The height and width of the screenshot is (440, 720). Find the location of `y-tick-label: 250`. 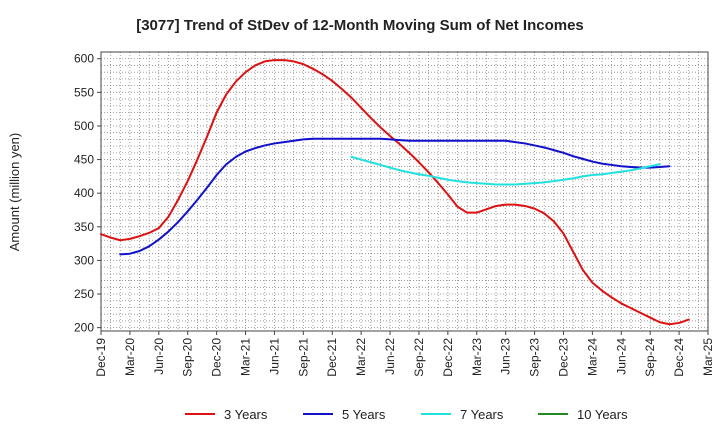

y-tick-label: 250 is located at coordinates (84, 294).